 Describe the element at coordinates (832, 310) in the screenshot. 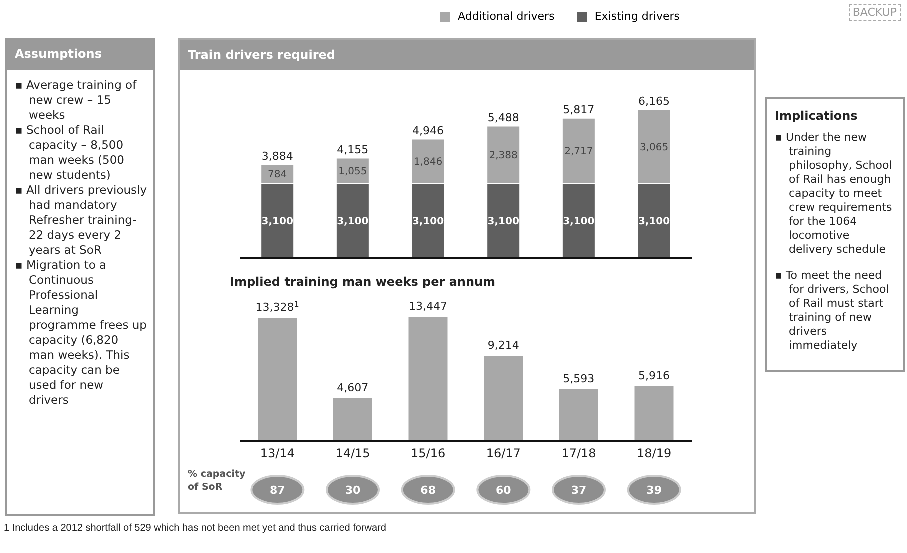

I see `text: ▪ To meet the need for drivers, School of Rail must start training of new drivers immediately` at that location.